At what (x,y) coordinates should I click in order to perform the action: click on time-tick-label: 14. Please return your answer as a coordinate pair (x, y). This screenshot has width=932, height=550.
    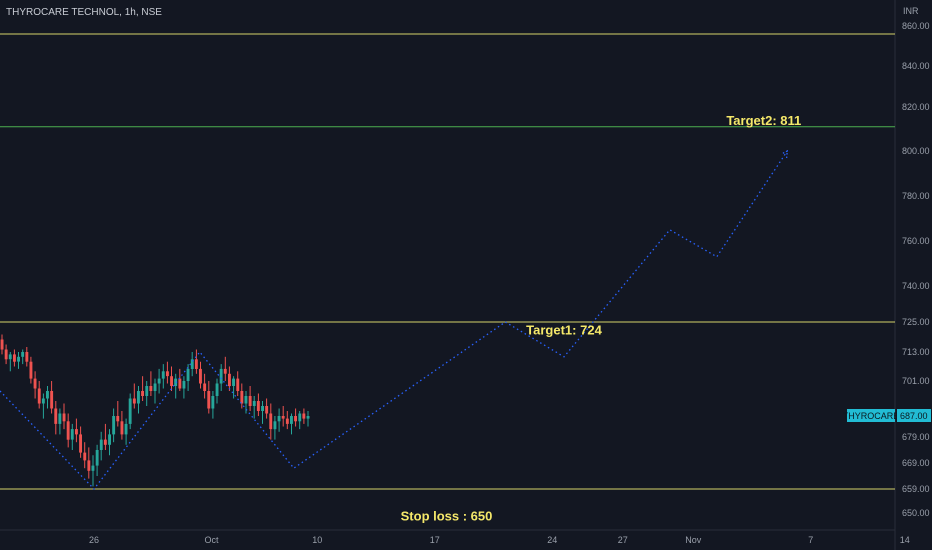
    Looking at the image, I should click on (905, 540).